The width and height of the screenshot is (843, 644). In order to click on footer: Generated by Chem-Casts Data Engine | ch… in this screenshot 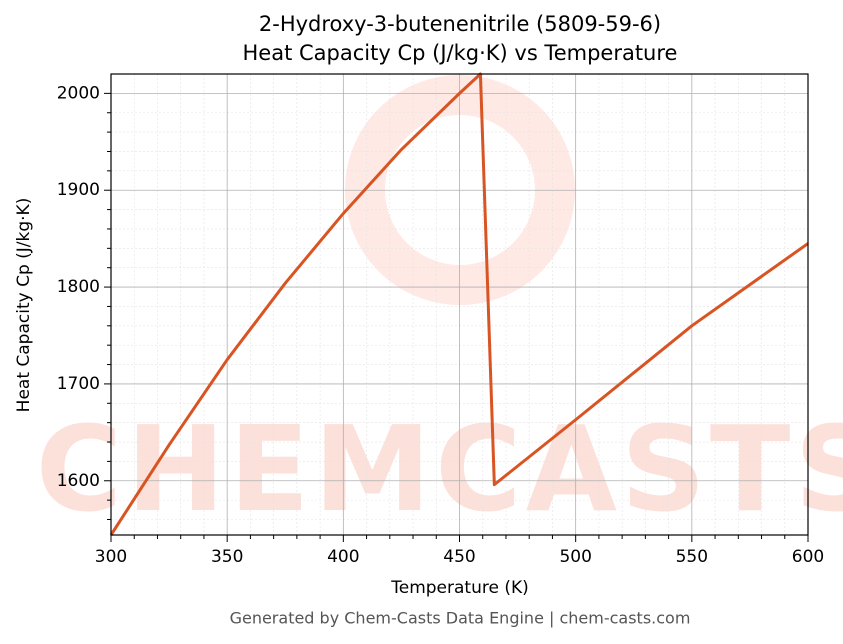, I will do `click(460, 618)`.